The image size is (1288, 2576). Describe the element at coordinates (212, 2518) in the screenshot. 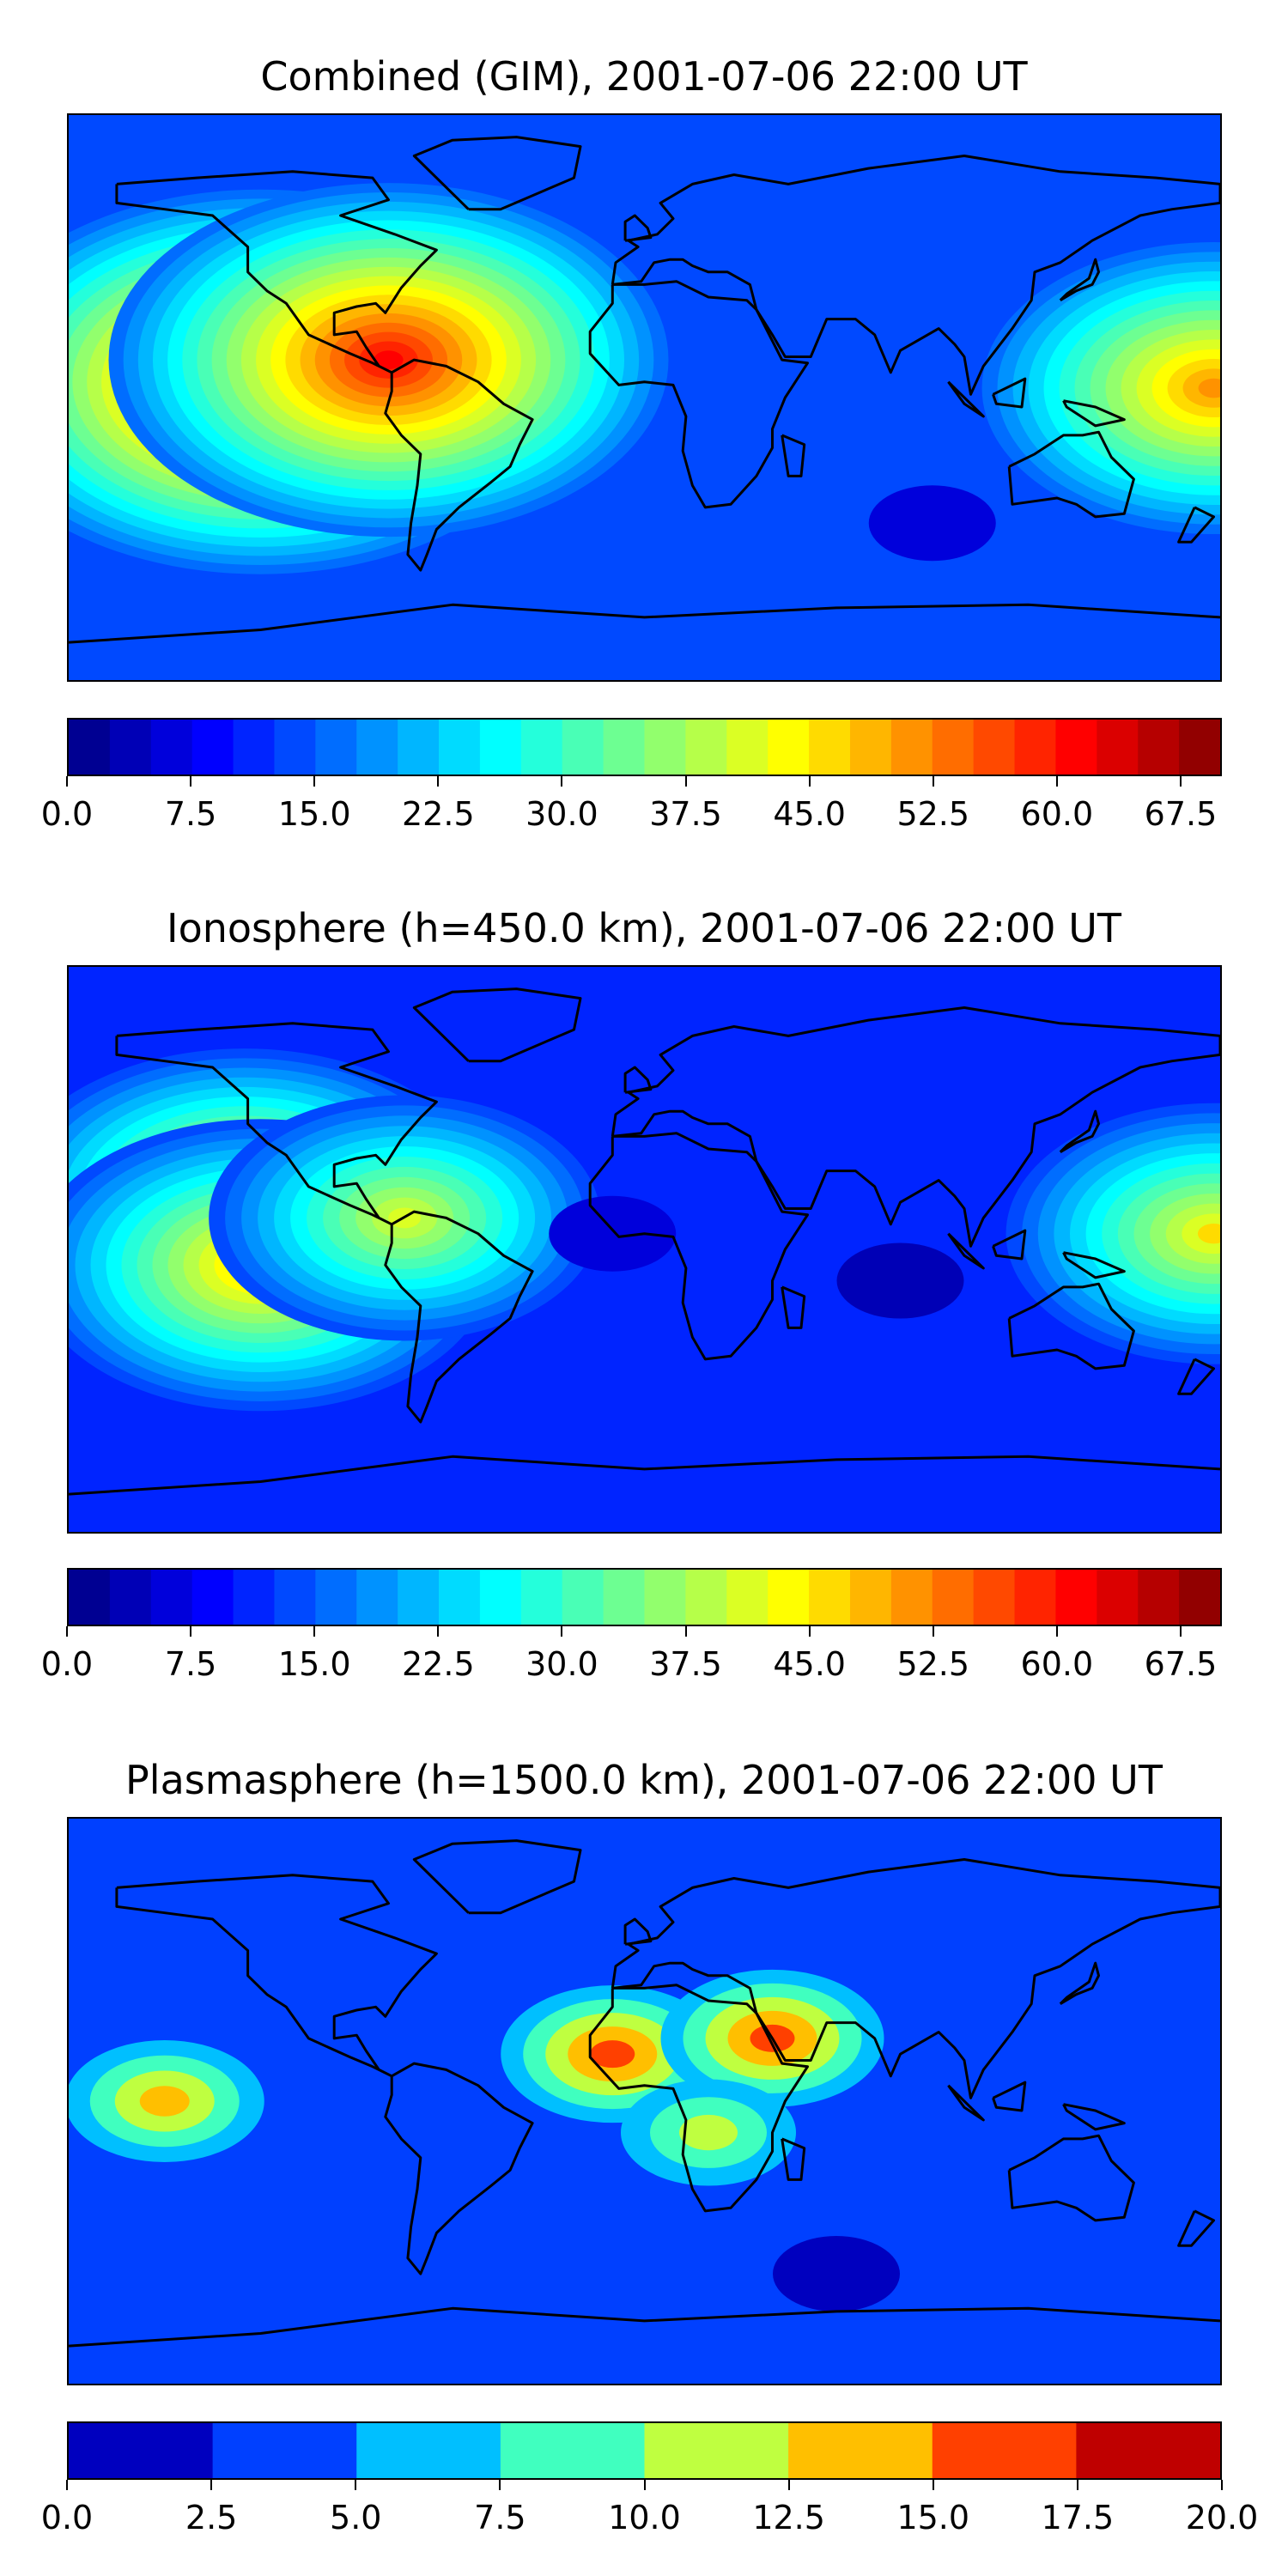

I see `colorbar-tick-label: 2.5` at that location.